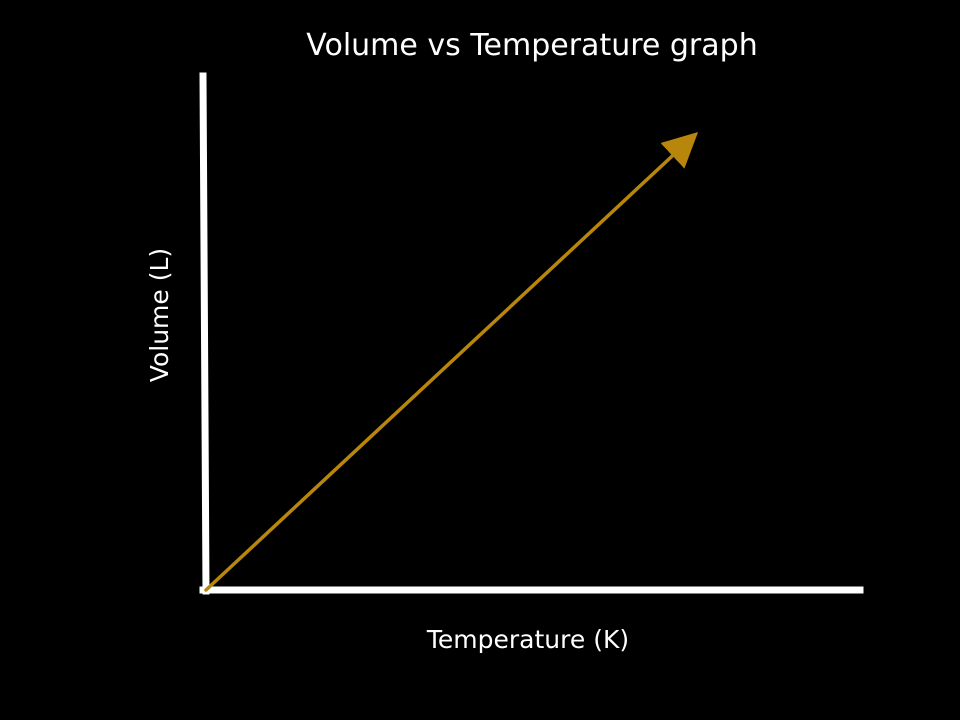 Image resolution: width=960 pixels, height=720 pixels. What do you see at coordinates (531, 45) in the screenshot?
I see `chart-title: Volume vs Temperature graph` at bounding box center [531, 45].